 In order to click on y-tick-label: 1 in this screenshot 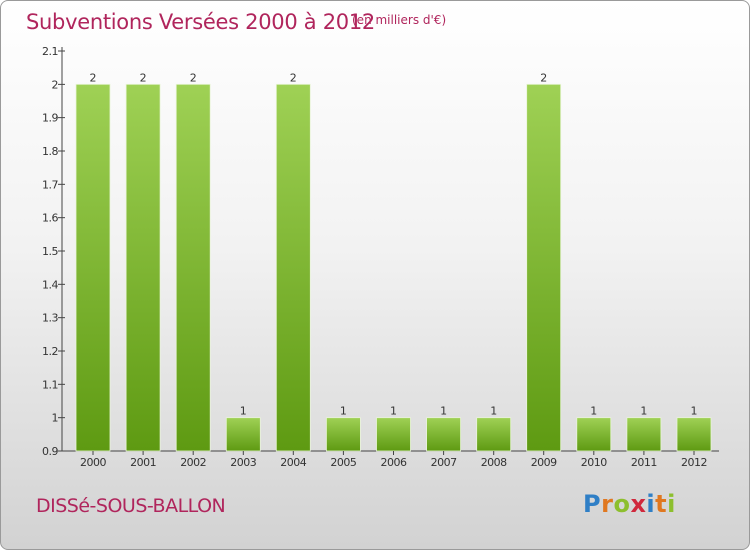, I will do `click(55, 418)`.